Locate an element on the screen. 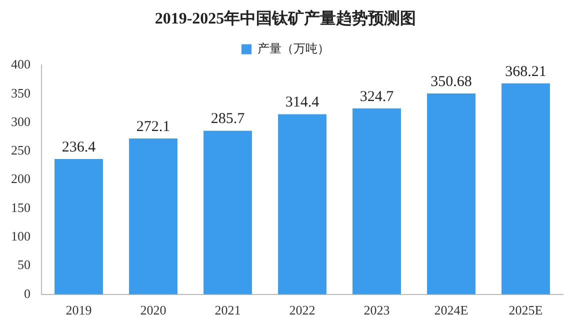  x-tick-label: 2023 is located at coordinates (377, 310).